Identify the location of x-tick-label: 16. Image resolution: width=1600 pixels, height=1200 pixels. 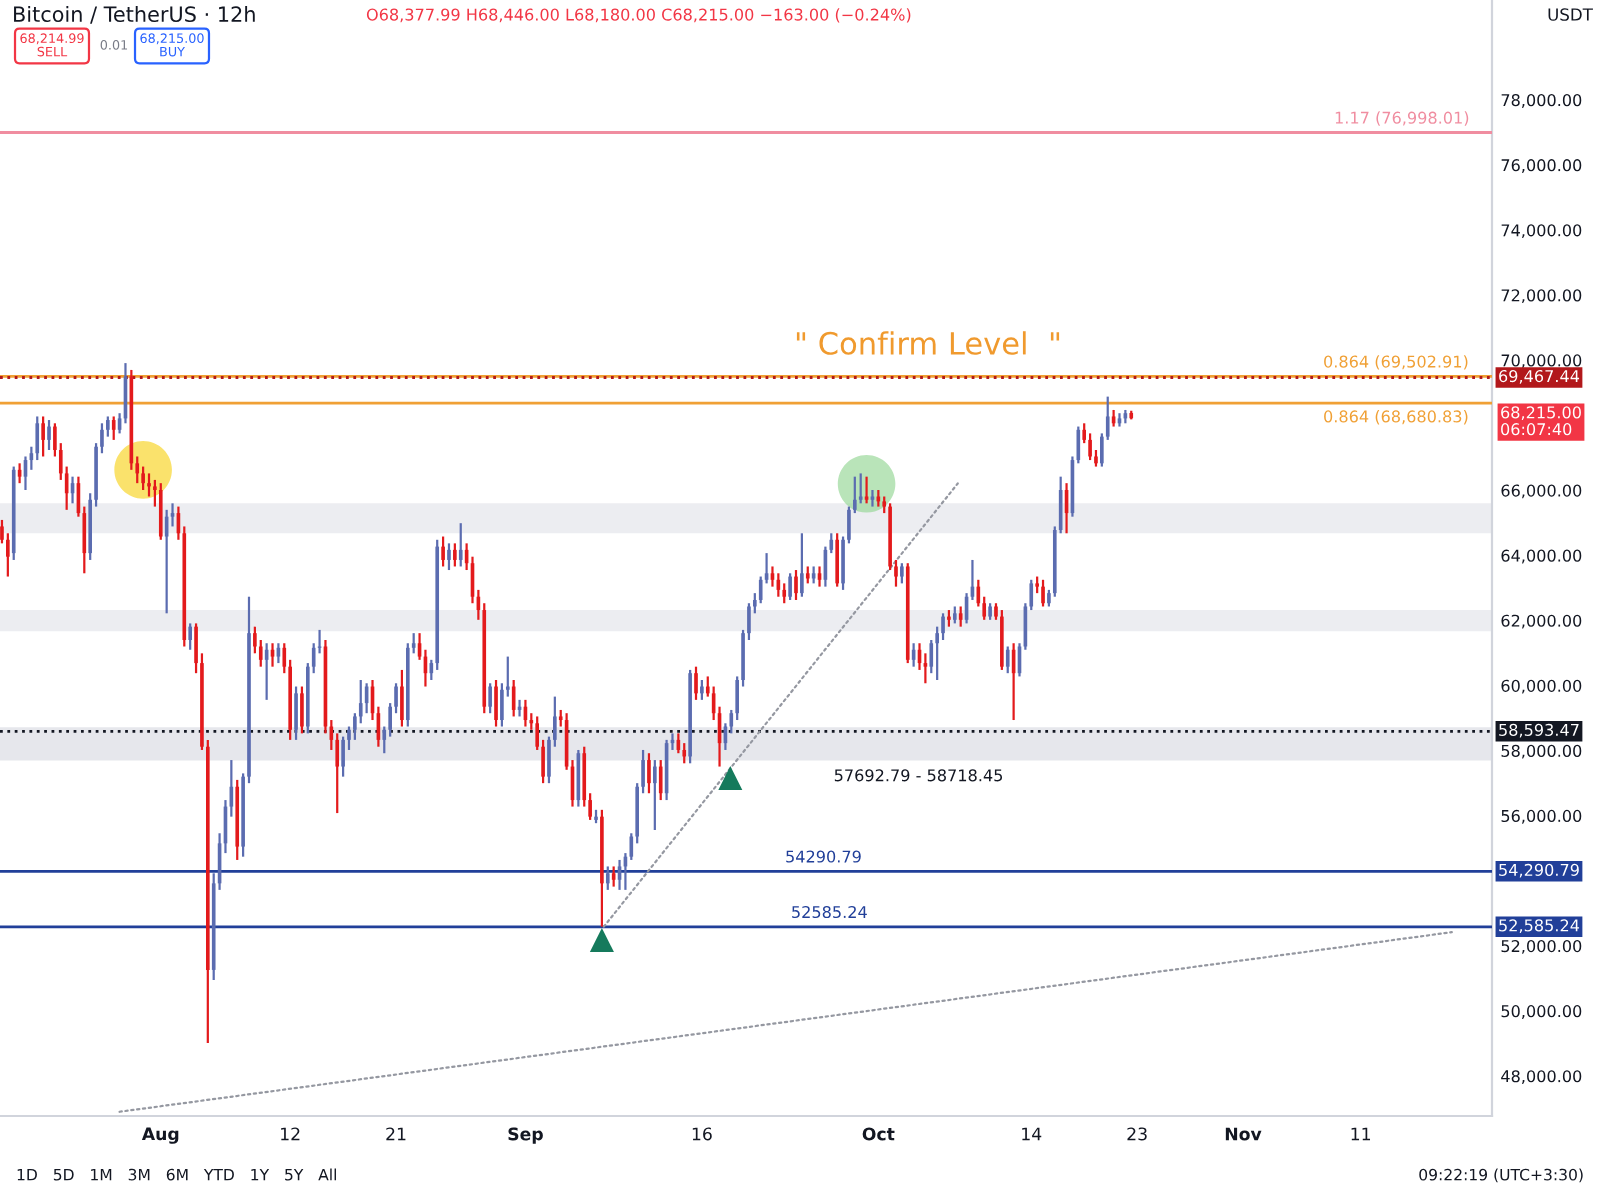
(702, 1134).